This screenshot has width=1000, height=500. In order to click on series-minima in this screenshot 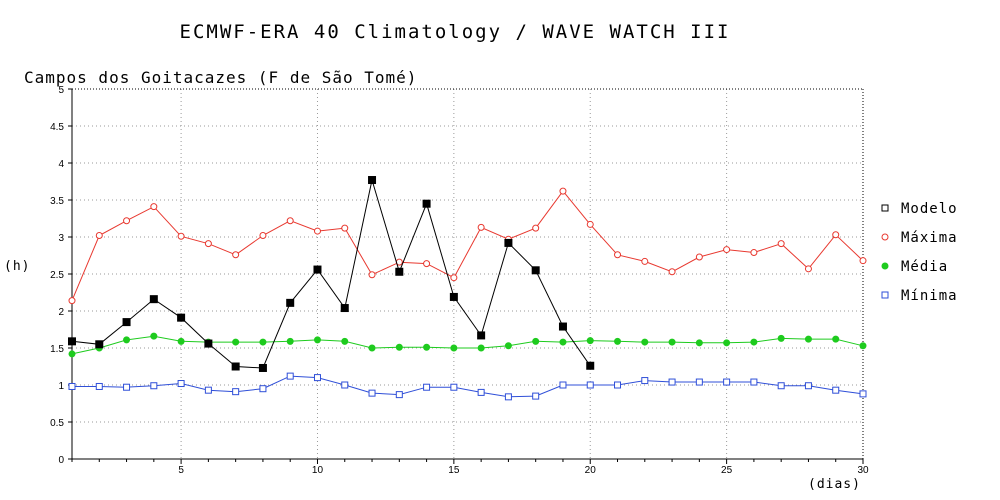, I will do `click(467, 386)`.